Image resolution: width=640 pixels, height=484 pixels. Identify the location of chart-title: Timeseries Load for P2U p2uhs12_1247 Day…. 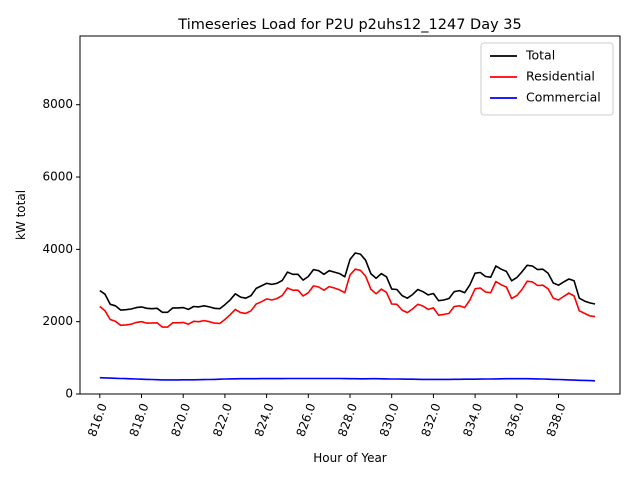
(349, 25).